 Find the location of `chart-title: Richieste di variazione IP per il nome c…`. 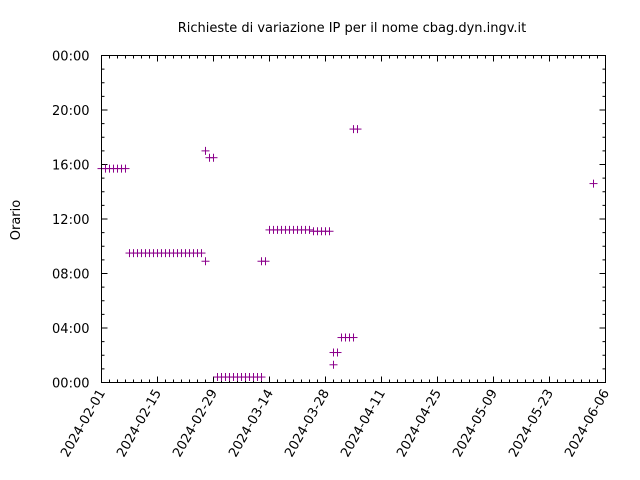

chart-title: Richieste di variazione IP per il nome c… is located at coordinates (352, 28).